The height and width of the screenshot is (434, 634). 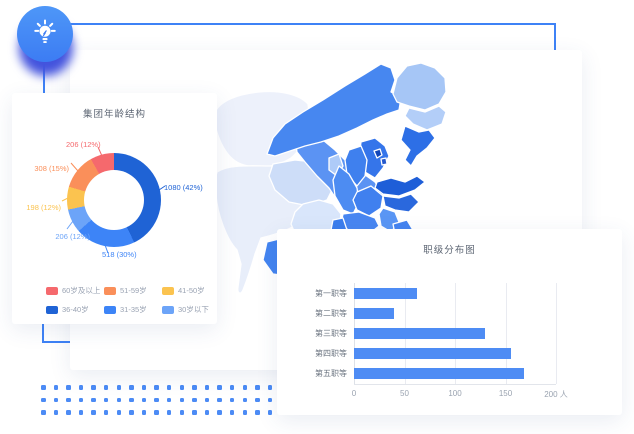 What do you see at coordinates (72, 236) in the screenshot?
I see `donut-label-30岁以下: 206 (12%)` at bounding box center [72, 236].